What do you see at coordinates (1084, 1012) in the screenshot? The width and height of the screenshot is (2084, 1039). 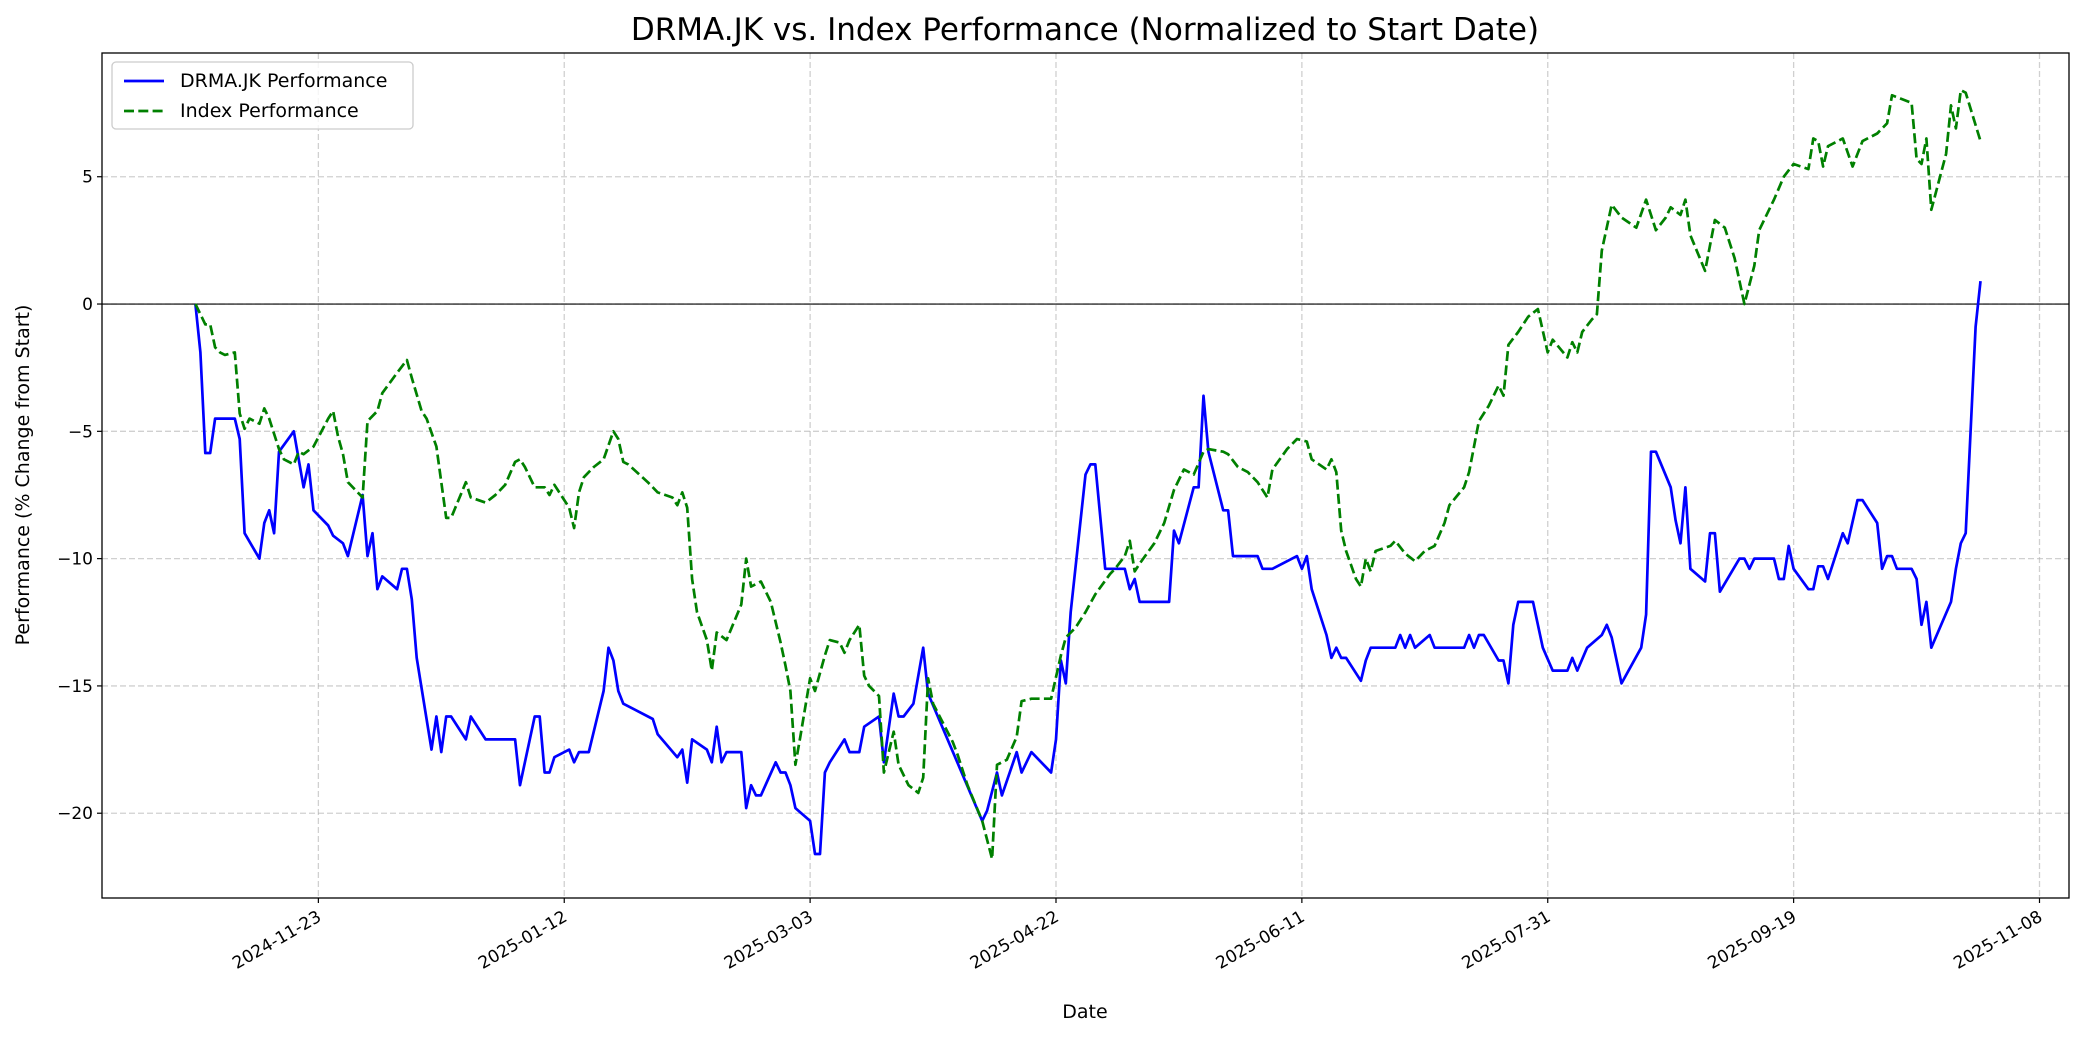 I see `x-axis-label: Date` at bounding box center [1084, 1012].